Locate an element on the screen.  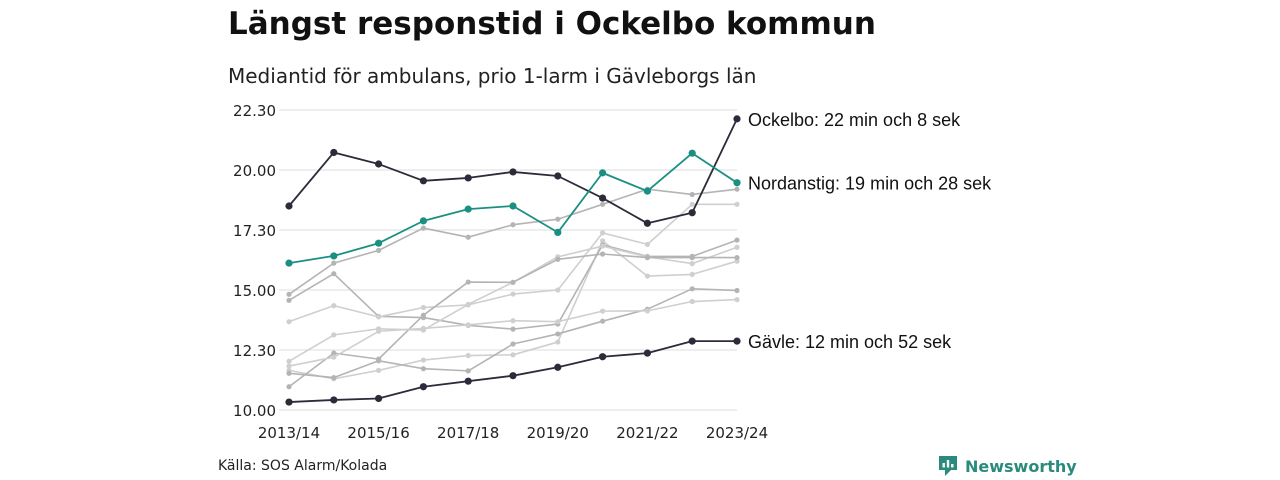
newsworthy-logo-icon is located at coordinates (948, 466).